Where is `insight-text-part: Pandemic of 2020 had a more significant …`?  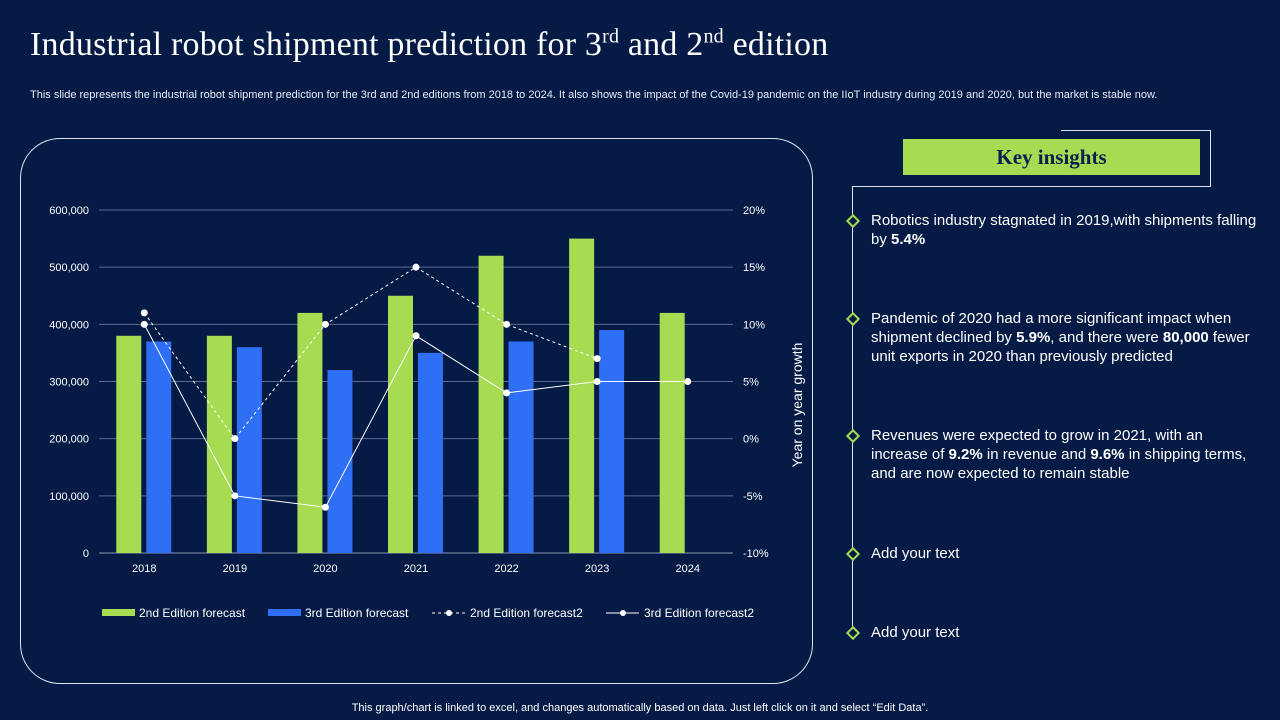 insight-text-part: Pandemic of 2020 had a more significant … is located at coordinates (1051, 328).